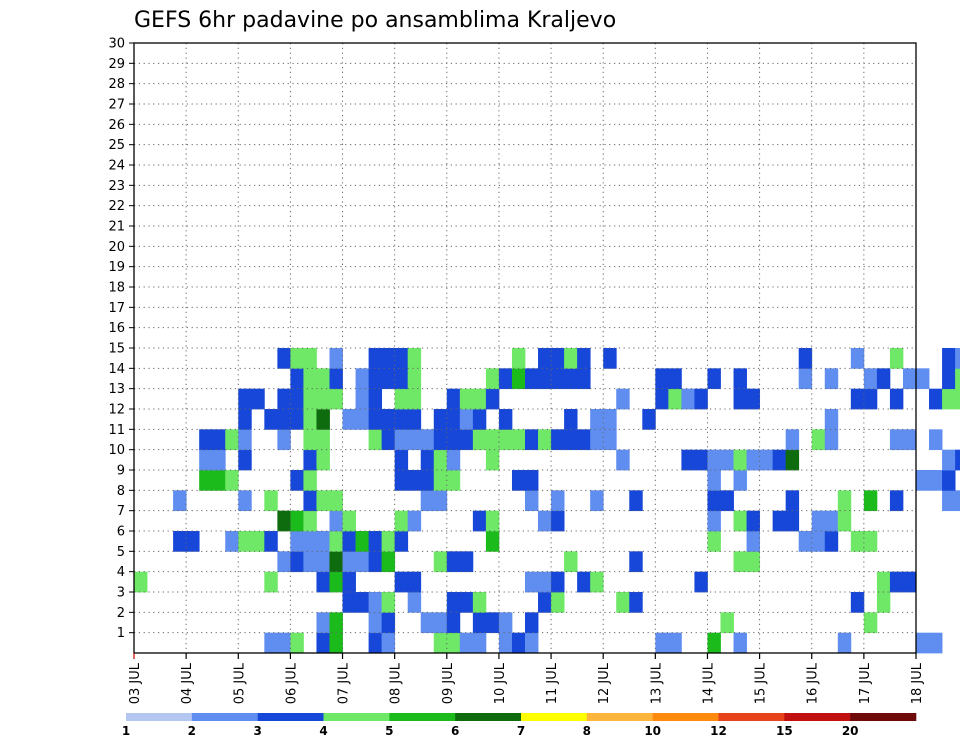  I want to click on y-tick-label: 21, so click(116, 227).